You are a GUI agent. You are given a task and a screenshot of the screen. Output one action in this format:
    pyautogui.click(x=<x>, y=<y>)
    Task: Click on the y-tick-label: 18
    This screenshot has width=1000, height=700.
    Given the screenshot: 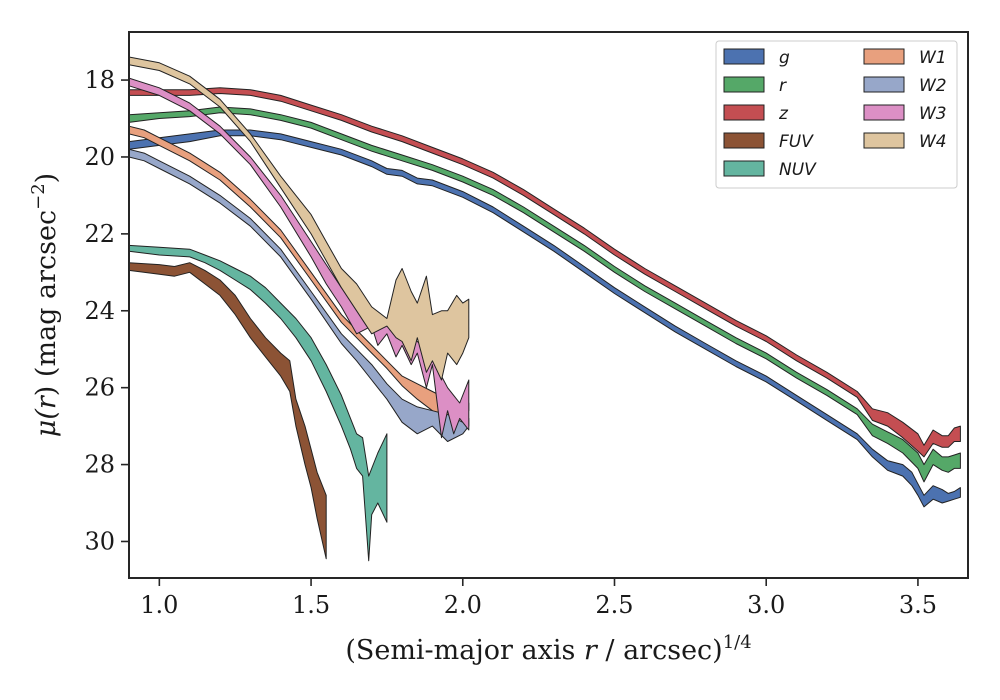 What is the action you would take?
    pyautogui.click(x=99, y=80)
    